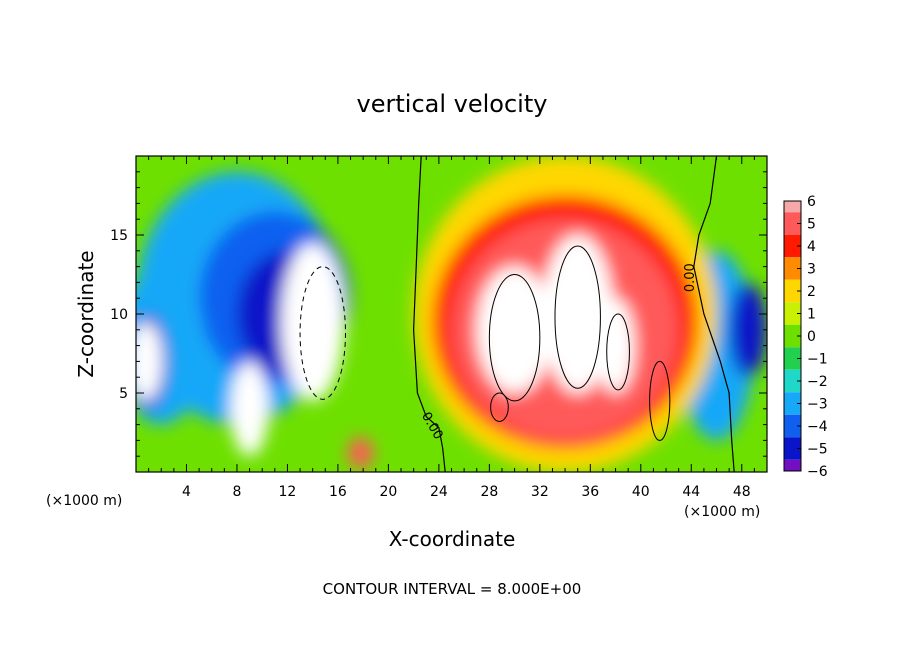  Describe the element at coordinates (452, 539) in the screenshot. I see `x-axis-label: X-coordinate` at that location.